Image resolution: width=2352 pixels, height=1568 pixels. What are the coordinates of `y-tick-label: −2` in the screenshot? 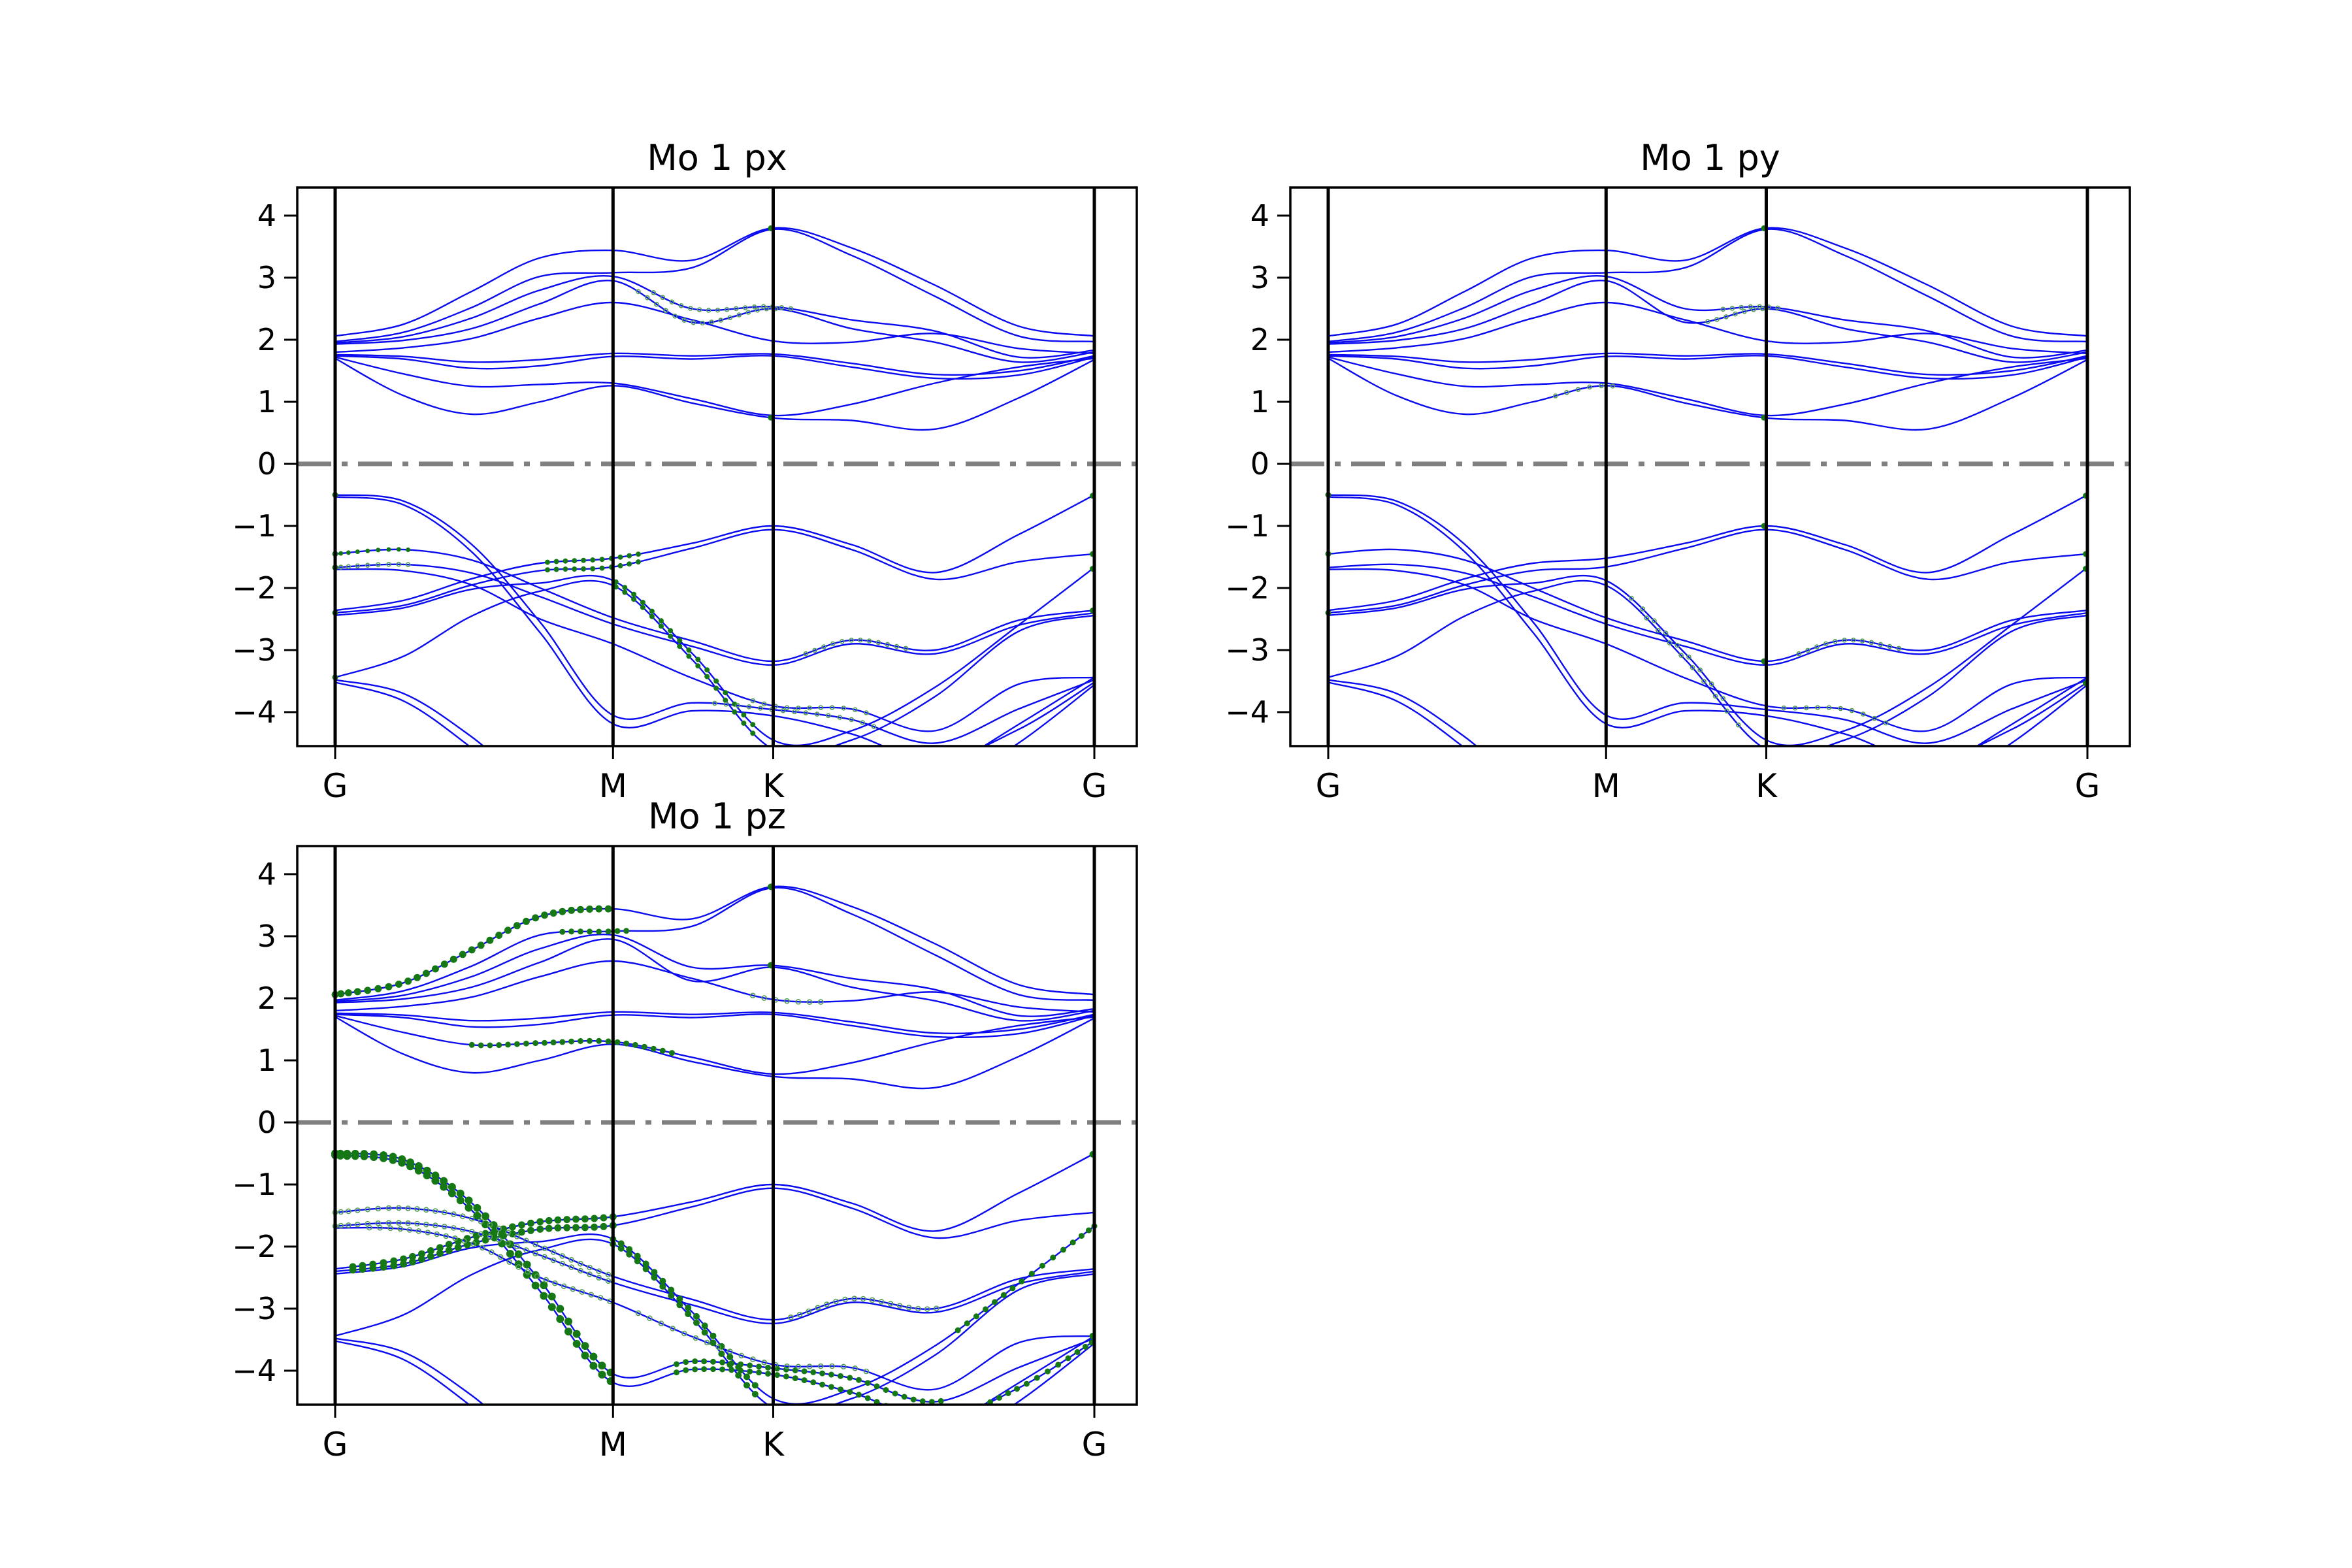 It's located at (254, 588).